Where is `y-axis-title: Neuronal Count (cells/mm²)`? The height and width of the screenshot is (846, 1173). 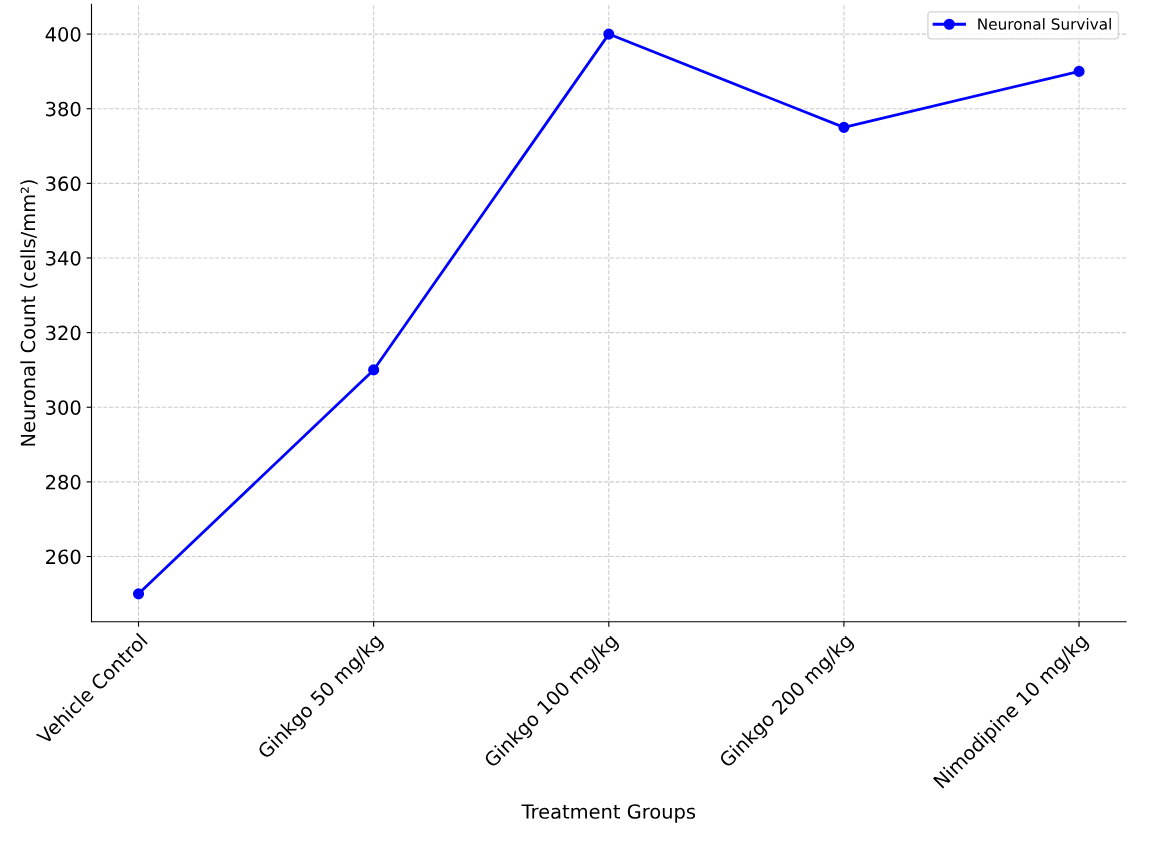 y-axis-title: Neuronal Count (cells/mm²) is located at coordinates (29, 313).